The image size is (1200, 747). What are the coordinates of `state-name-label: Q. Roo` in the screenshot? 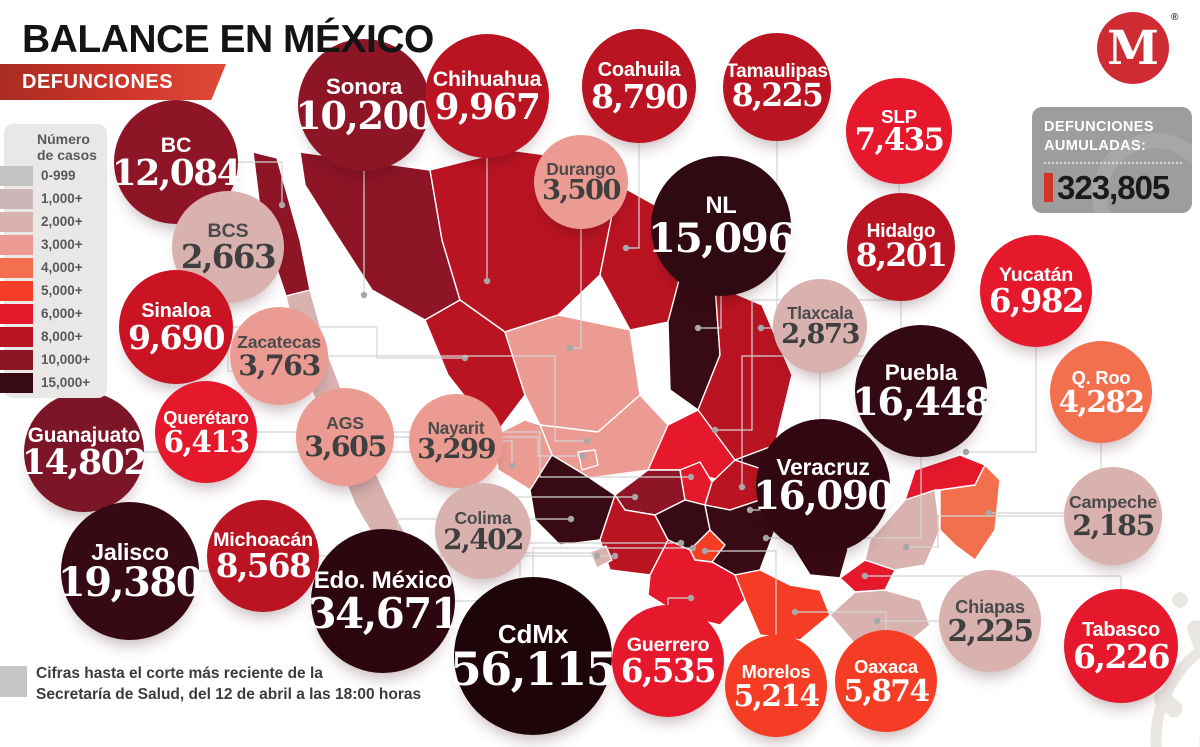 It's located at (1101, 378).